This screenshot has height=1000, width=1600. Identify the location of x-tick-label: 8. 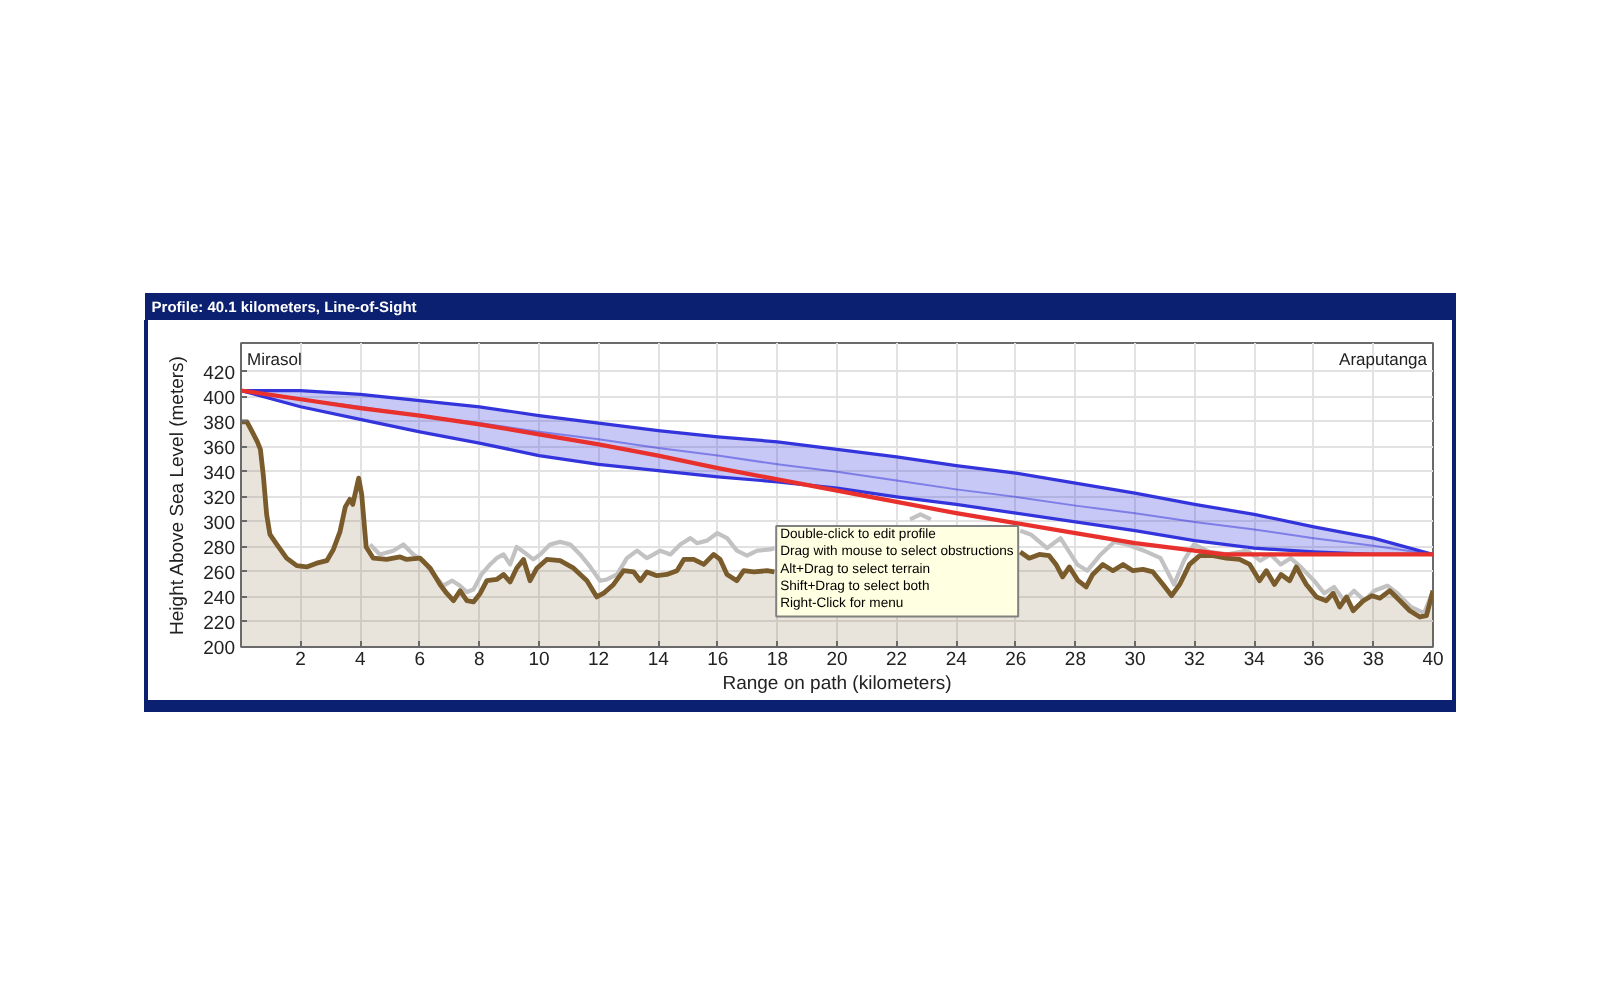
(479, 660).